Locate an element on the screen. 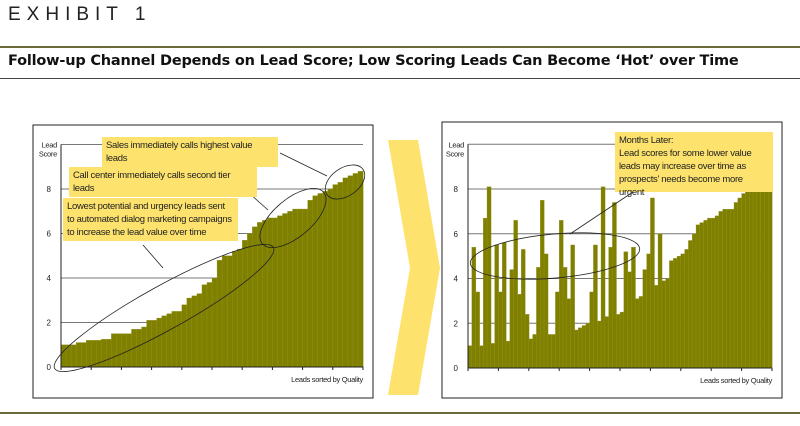  y-axis-label: Score is located at coordinates (455, 153).